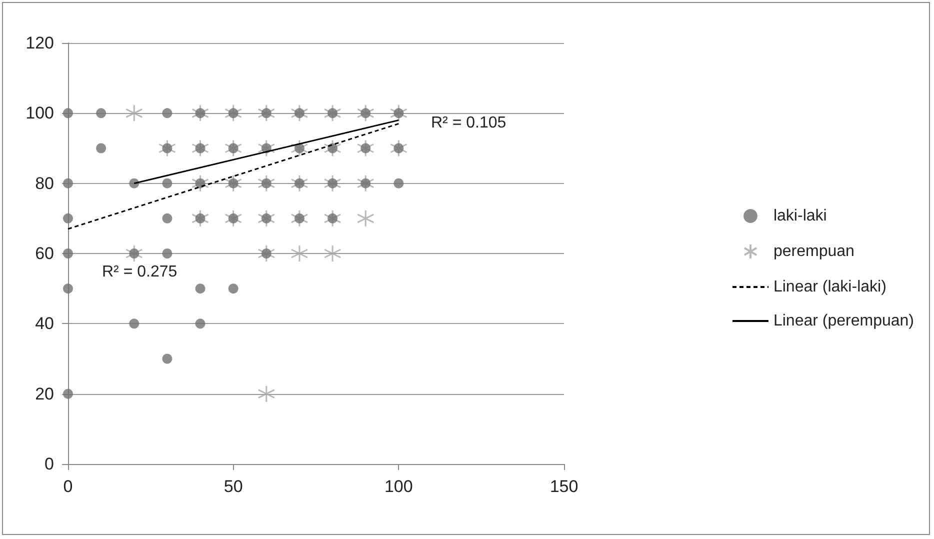  Describe the element at coordinates (800, 216) in the screenshot. I see `legend-label: laki-laki` at that location.